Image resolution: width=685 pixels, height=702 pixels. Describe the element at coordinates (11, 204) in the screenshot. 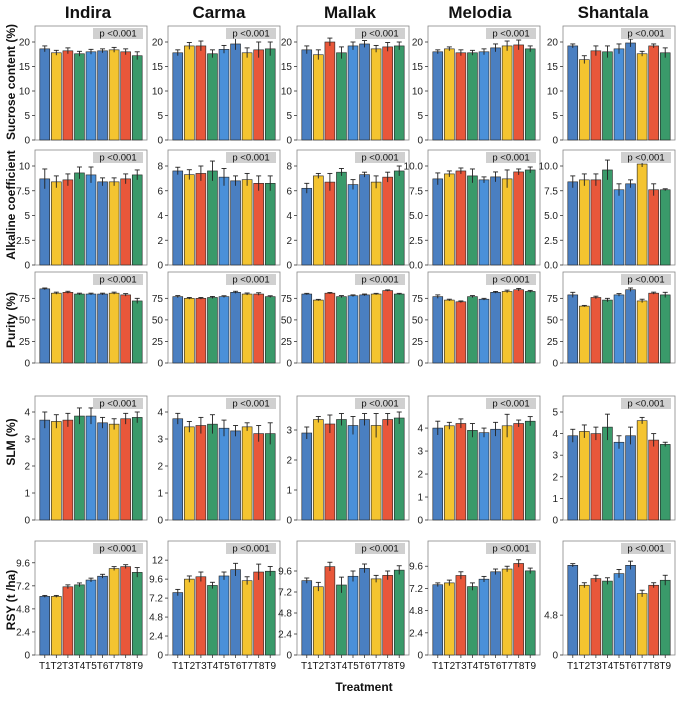

I see `ylabel-row-1: Alkaline coefficient` at that location.